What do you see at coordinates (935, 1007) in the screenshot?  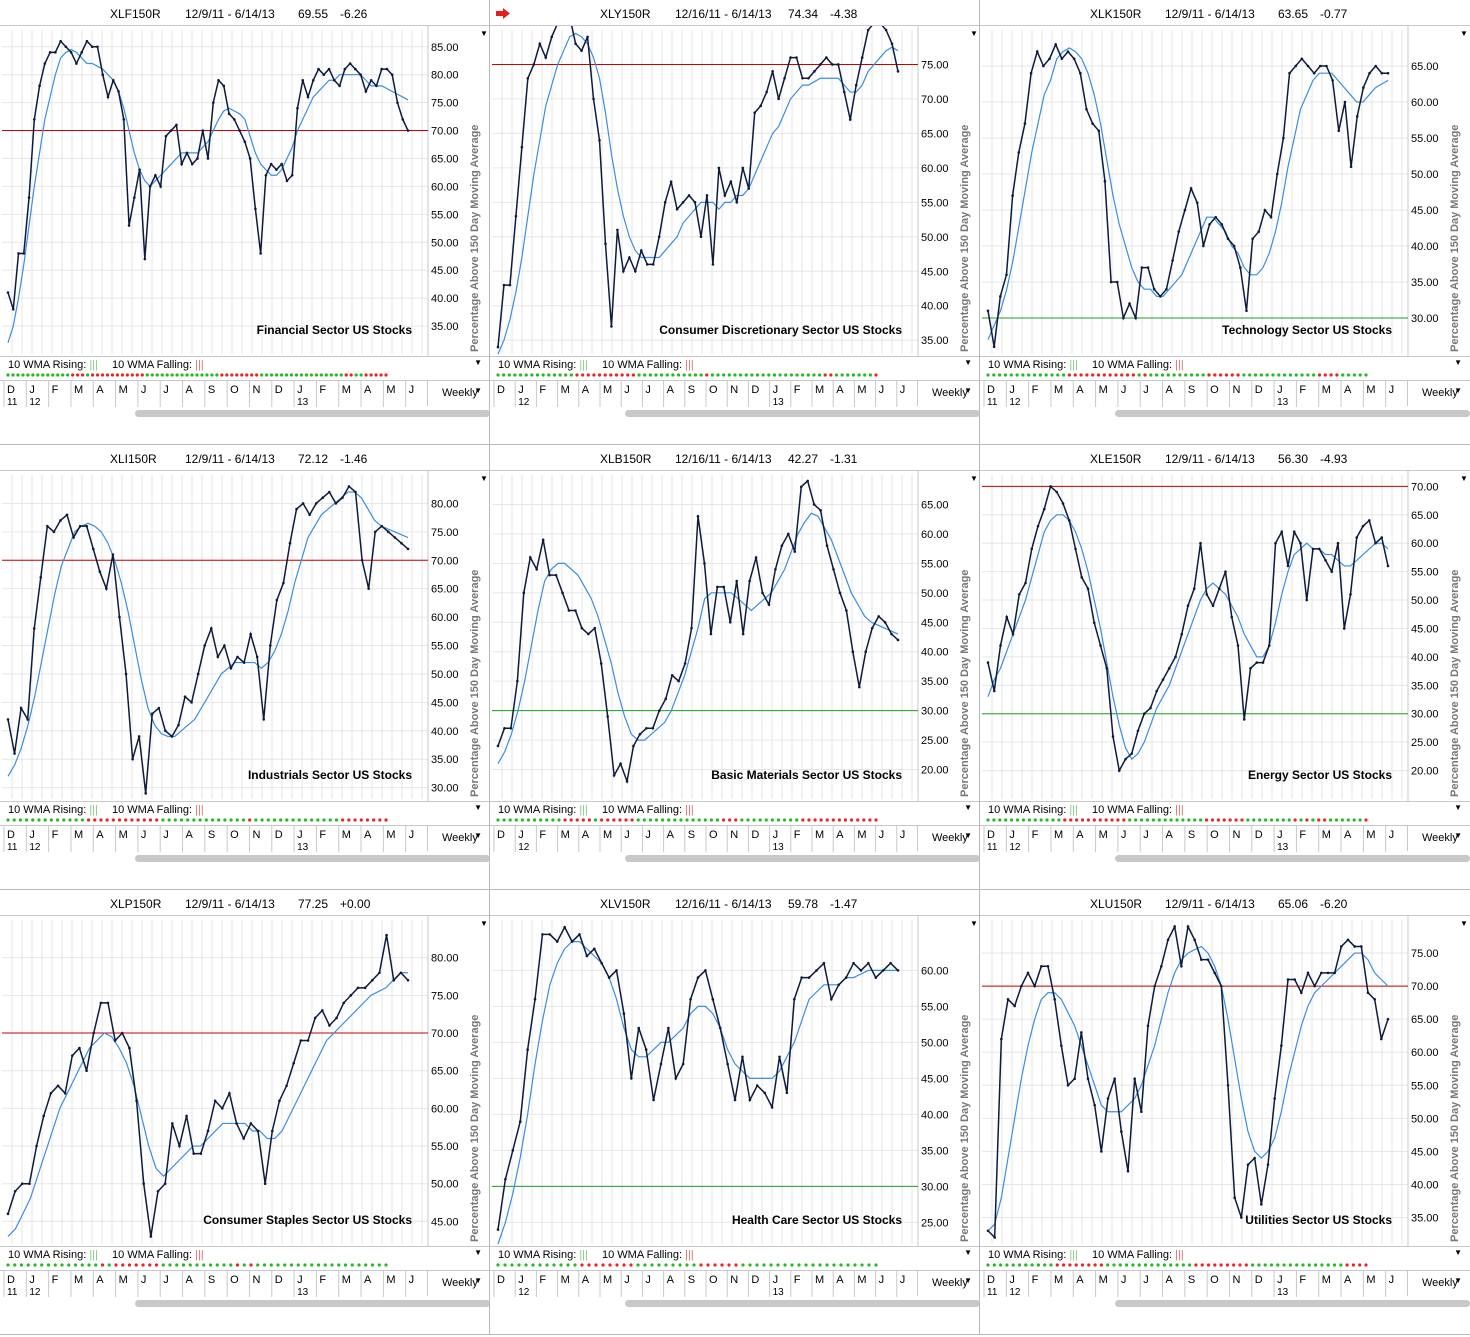 I see `y-tick-label: 55.00` at bounding box center [935, 1007].